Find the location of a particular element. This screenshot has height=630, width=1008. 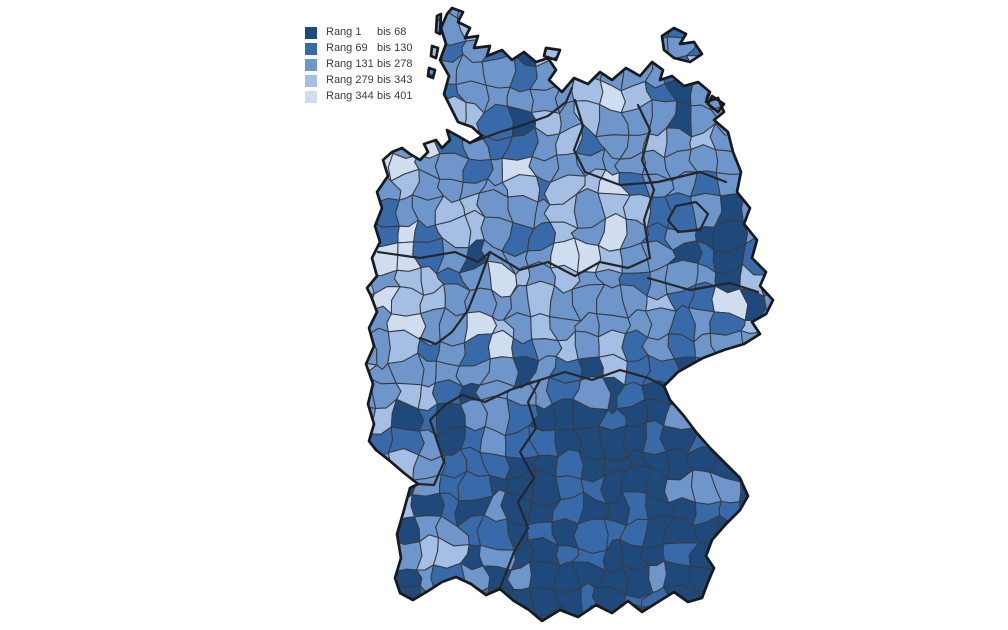

legend-rank: Rang 279 is located at coordinates (350, 80).